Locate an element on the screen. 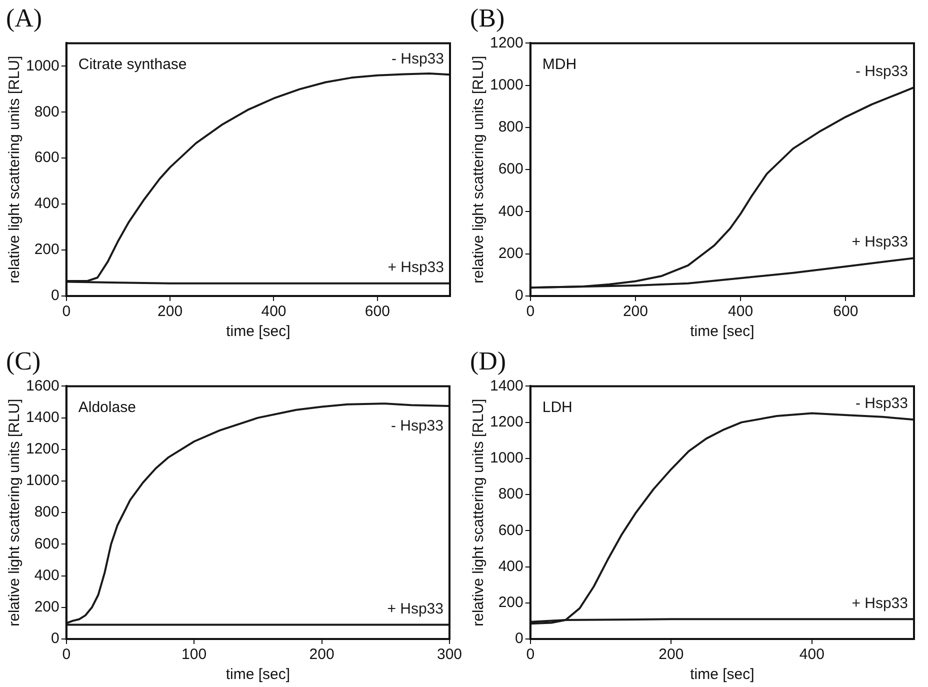  annotation: Citrate synthase is located at coordinates (132, 64).